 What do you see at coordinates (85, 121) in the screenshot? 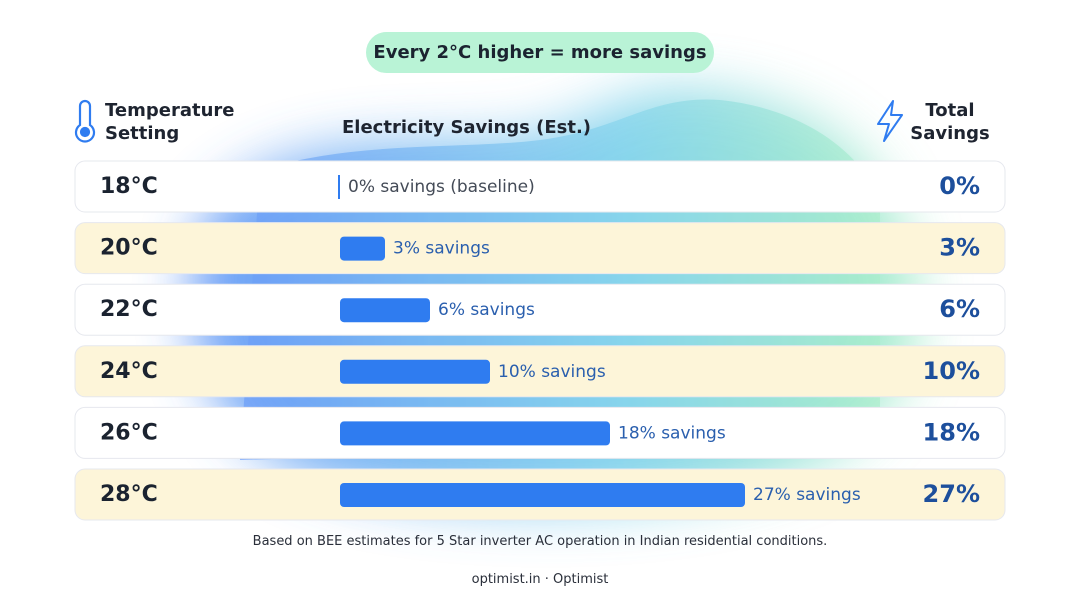
I see `thermometer-icon` at bounding box center [85, 121].